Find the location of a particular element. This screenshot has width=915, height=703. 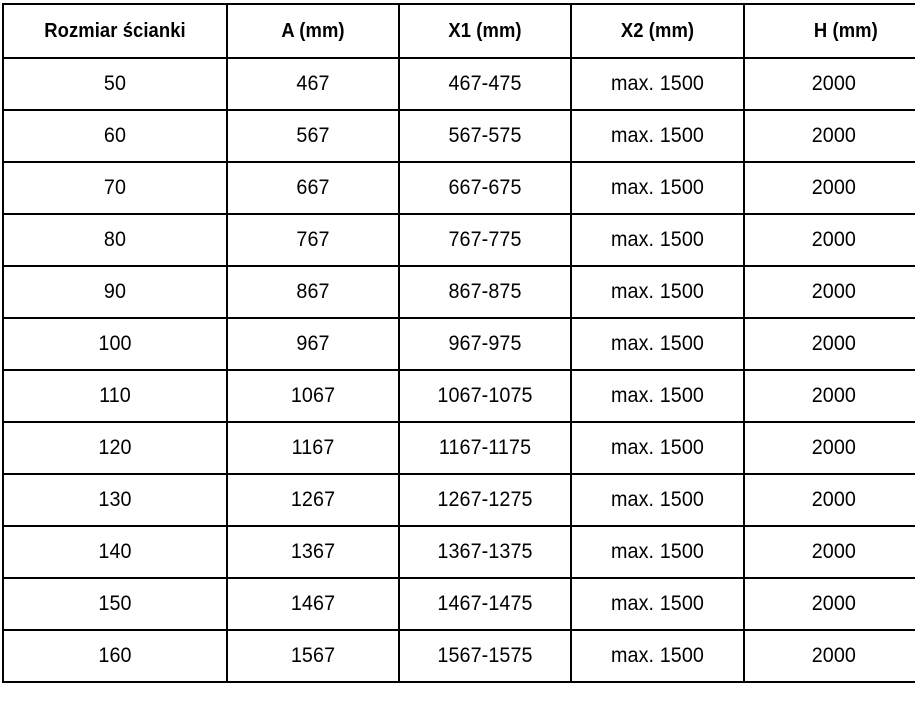

column-header-h: H (mm) is located at coordinates (835, 31).